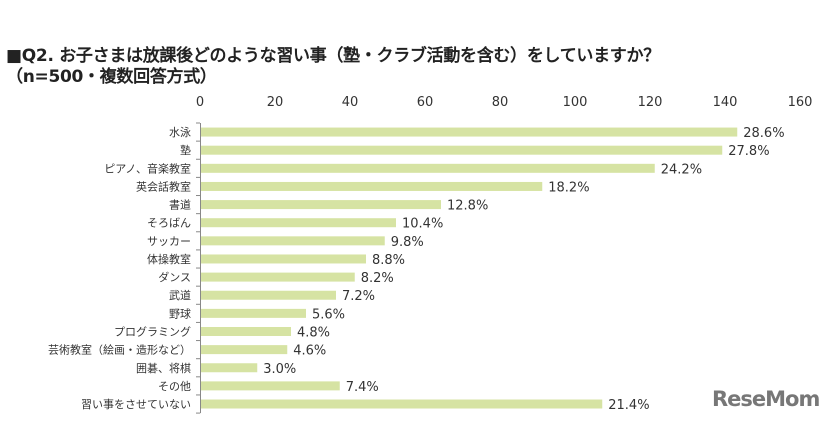 This screenshot has width=822, height=423. I want to click on x-tick-label: 80, so click(500, 102).